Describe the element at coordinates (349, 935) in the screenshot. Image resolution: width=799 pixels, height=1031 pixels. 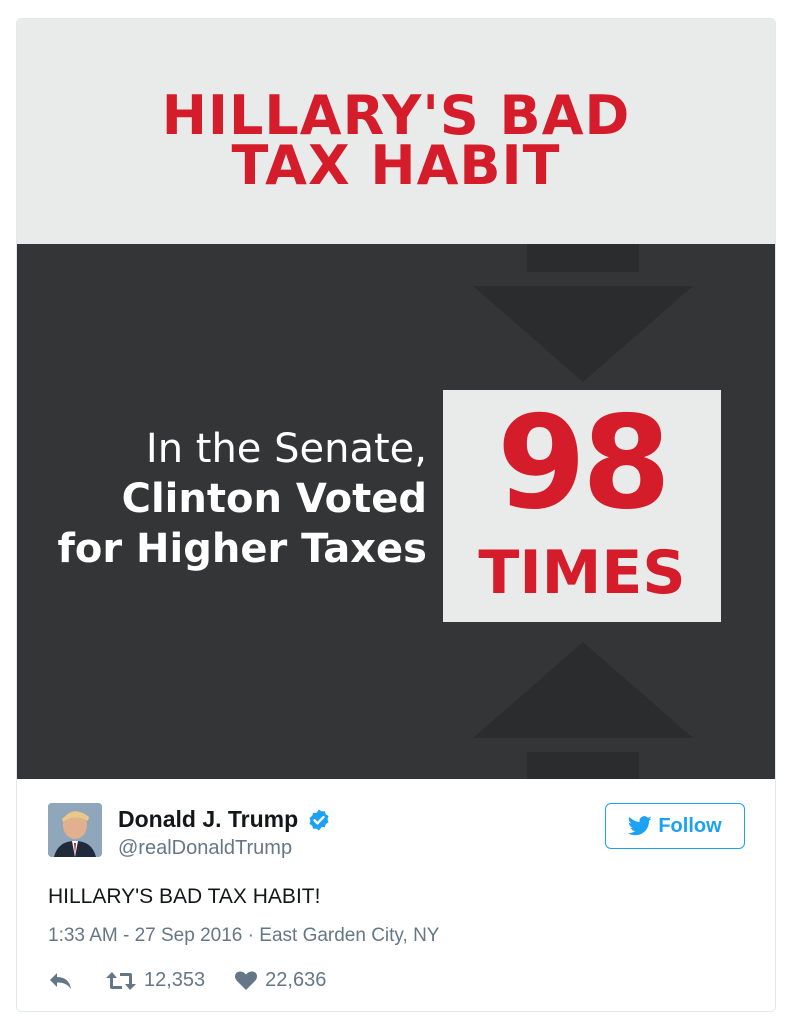
I see `tweet-location: East Garden City, NY` at that location.